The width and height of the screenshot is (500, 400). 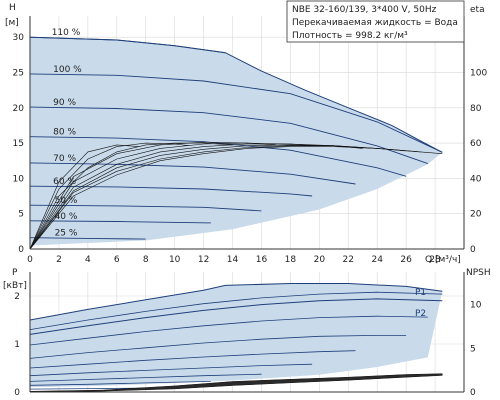 What do you see at coordinates (64, 182) in the screenshot?
I see `speed-label: 60 %` at bounding box center [64, 182].